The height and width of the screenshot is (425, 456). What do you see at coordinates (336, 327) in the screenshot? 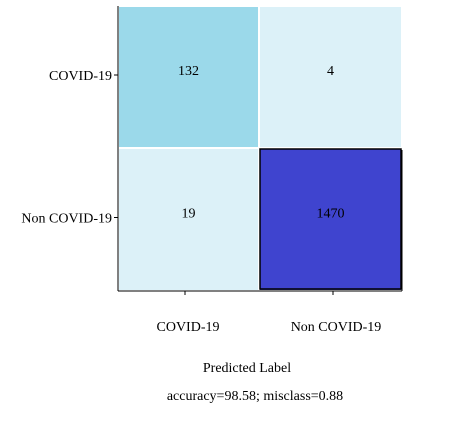
I see `x-tick-label: Non COVID-19` at bounding box center [336, 327].